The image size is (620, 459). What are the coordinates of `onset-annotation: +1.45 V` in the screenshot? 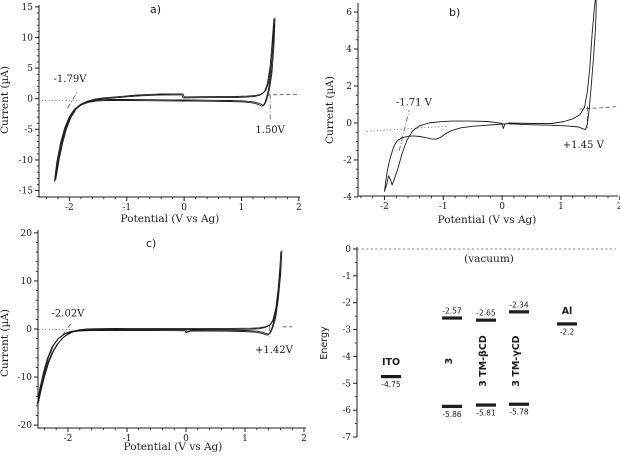 It's located at (584, 145).